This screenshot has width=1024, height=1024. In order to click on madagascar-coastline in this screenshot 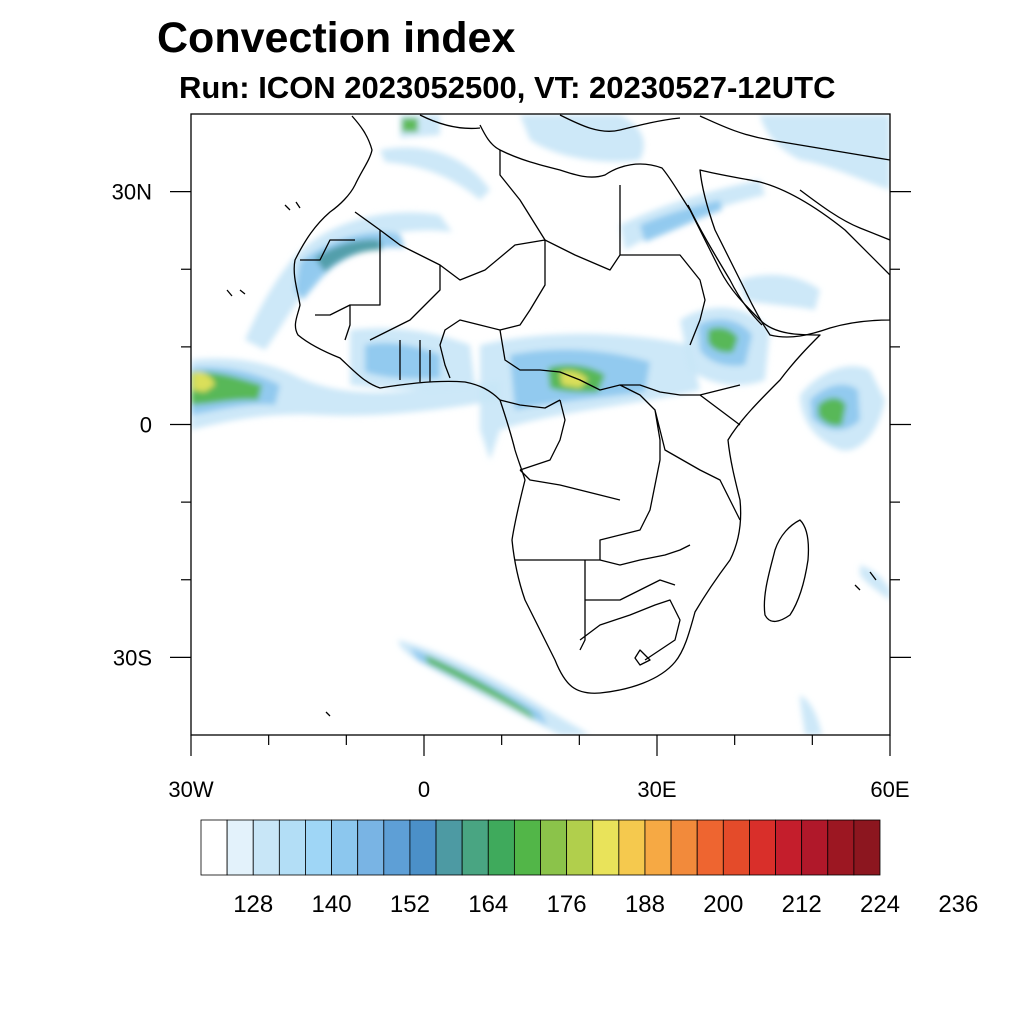, I will do `click(786, 571)`.